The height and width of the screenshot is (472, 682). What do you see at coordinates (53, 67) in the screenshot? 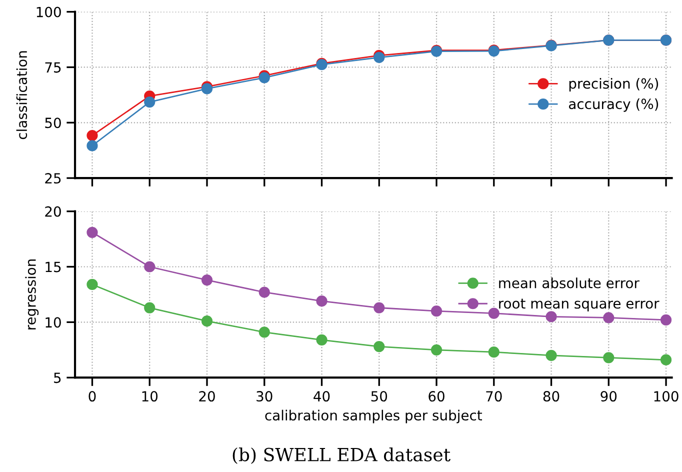
I see `y-tick-label: 75` at bounding box center [53, 67].